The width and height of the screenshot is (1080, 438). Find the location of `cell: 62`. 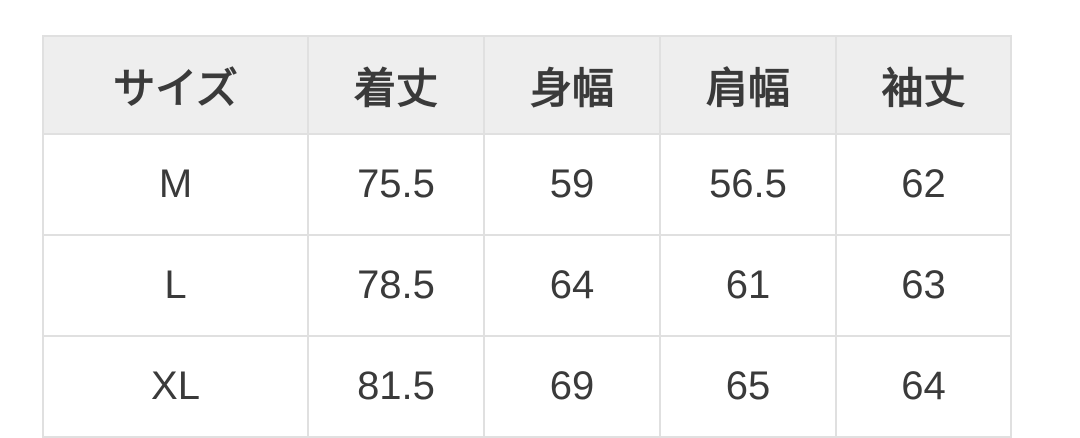

cell: 62 is located at coordinates (923, 184).